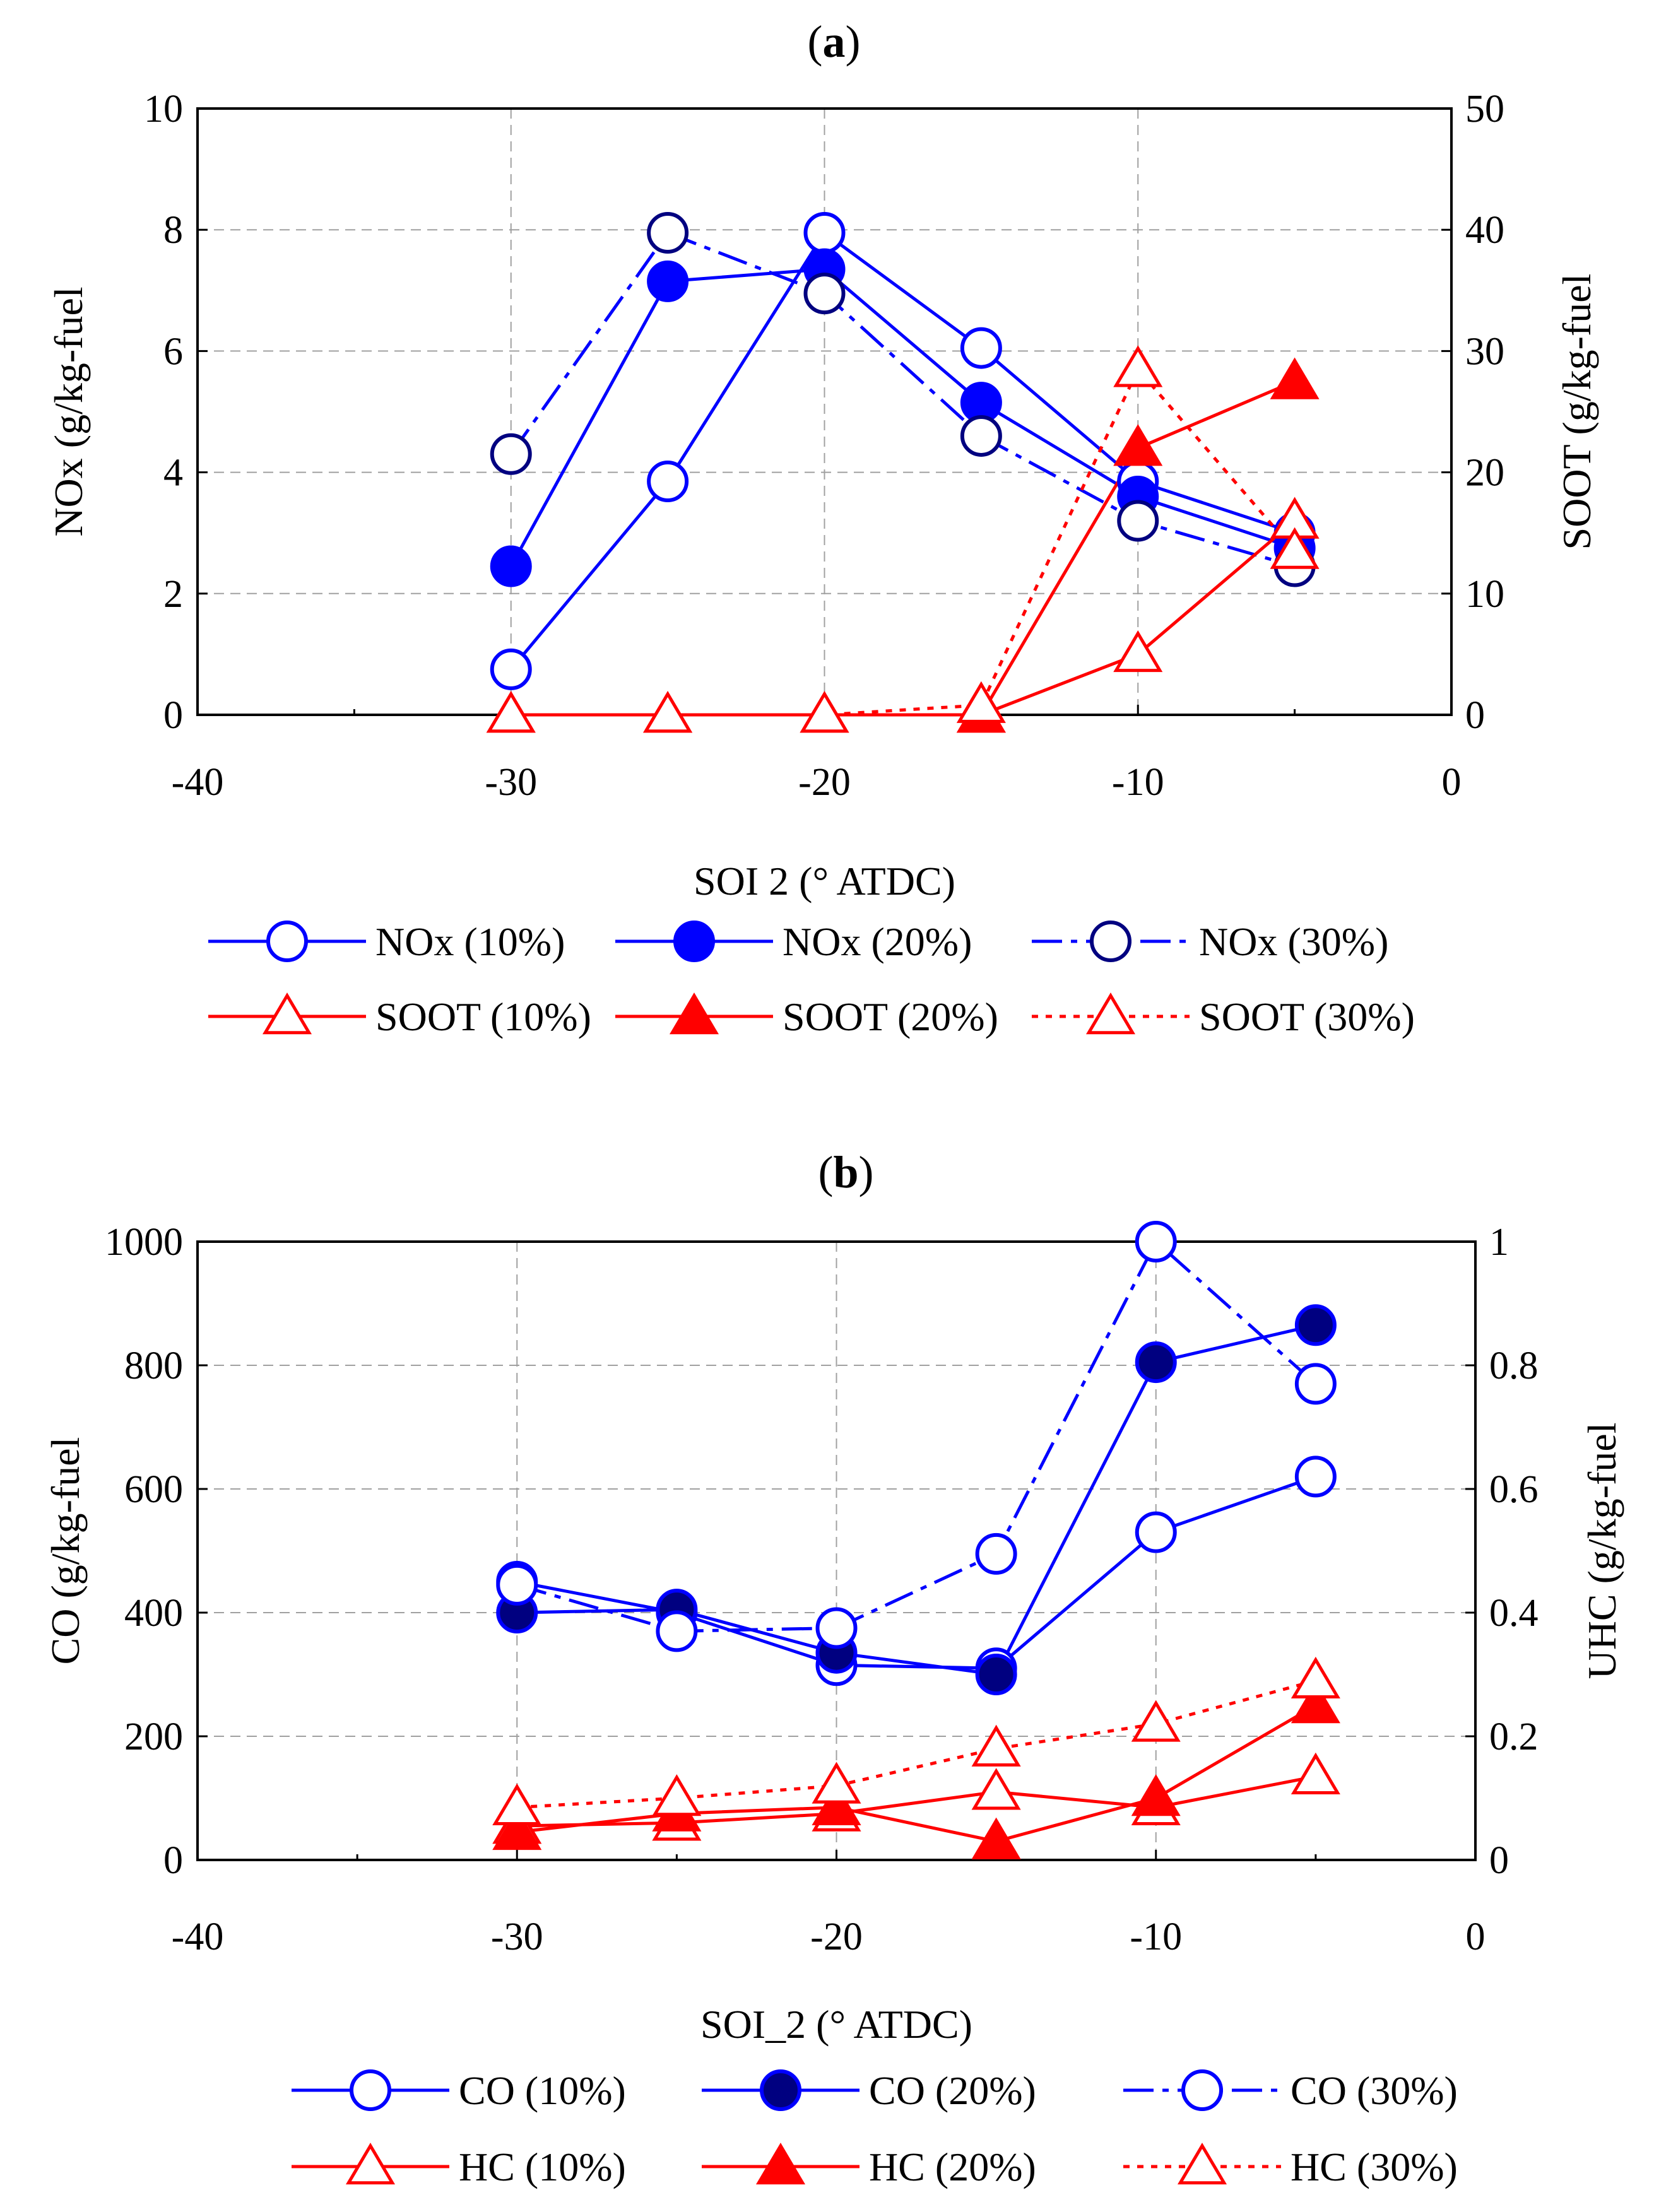 The image size is (1654, 2212). What do you see at coordinates (824, 881) in the screenshot?
I see `x-axis-label: SOI 2 (° ATDC)` at bounding box center [824, 881].